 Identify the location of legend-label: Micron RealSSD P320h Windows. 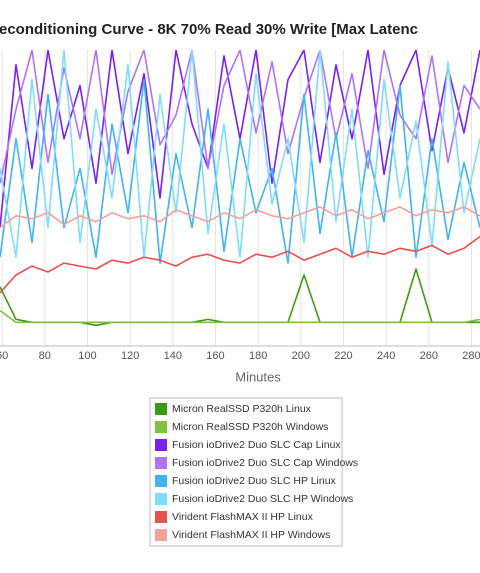
(250, 427).